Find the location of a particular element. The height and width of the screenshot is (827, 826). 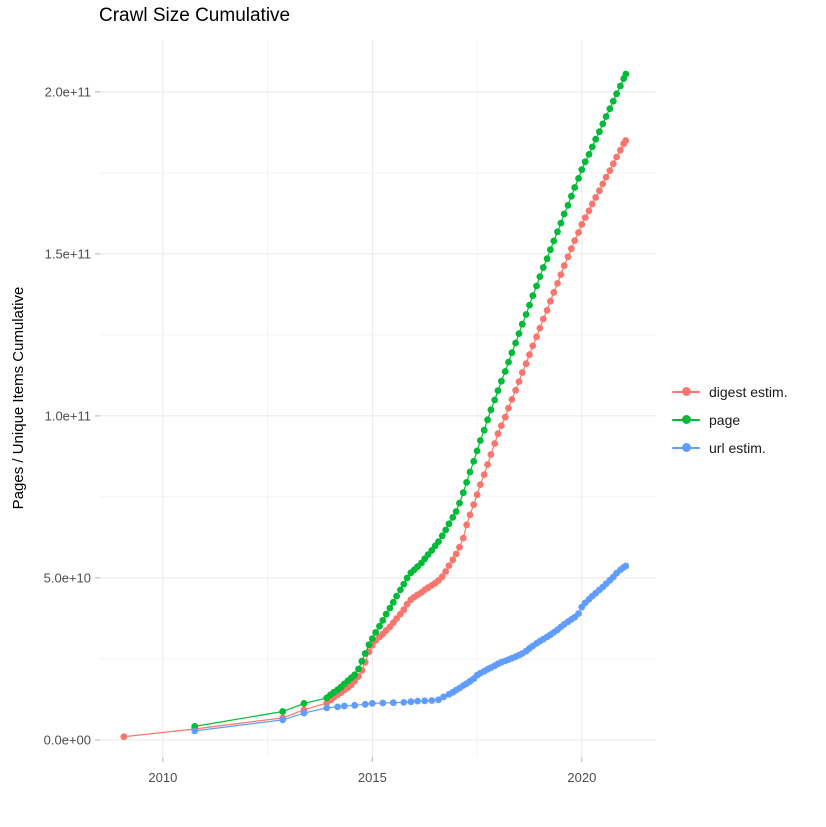

legend-label: digest estim. is located at coordinates (748, 392).